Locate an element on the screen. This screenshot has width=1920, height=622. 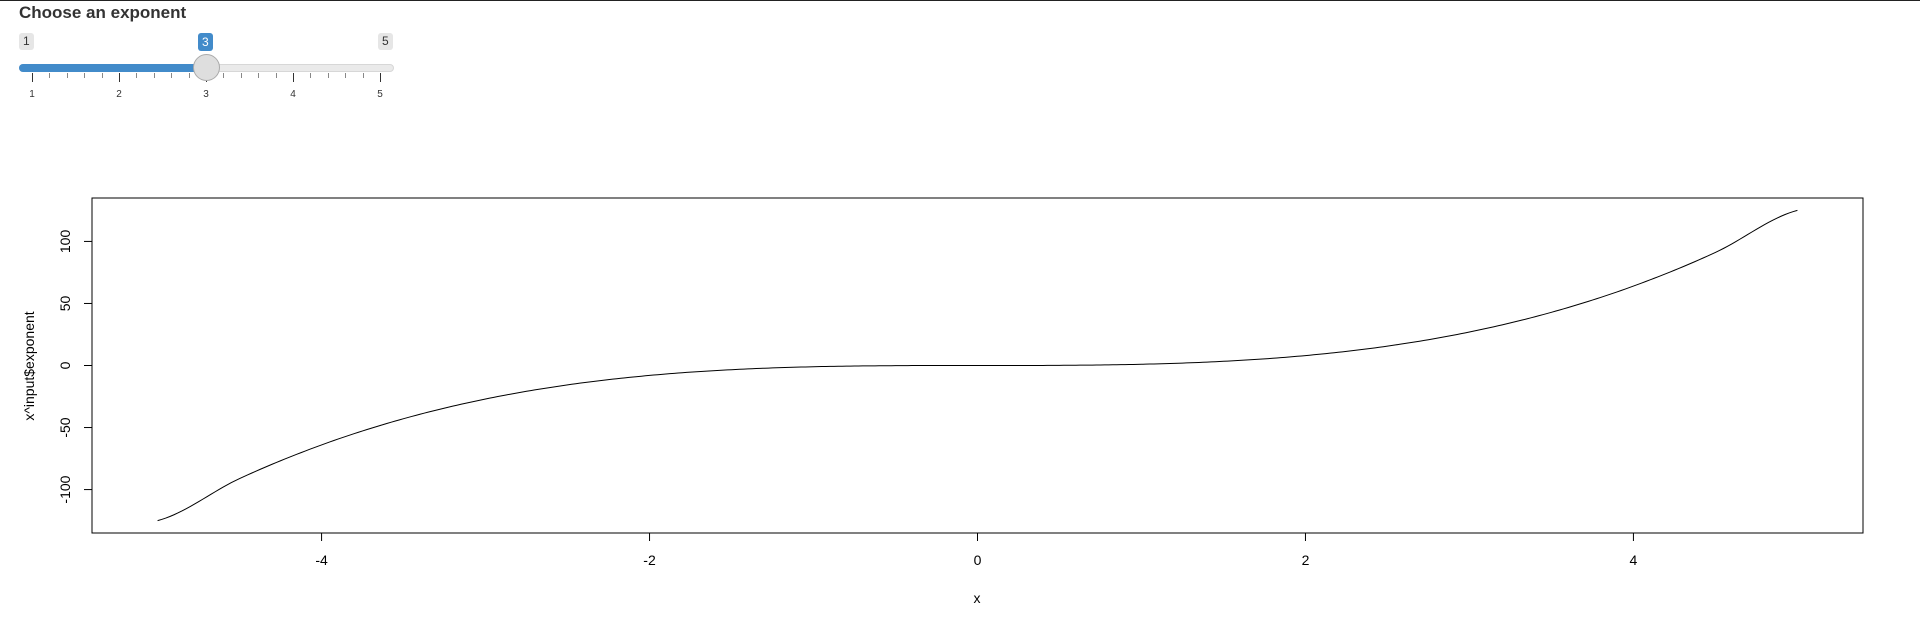
y-axis: -100 -50 0 50 100 is located at coordinates (75, 367).